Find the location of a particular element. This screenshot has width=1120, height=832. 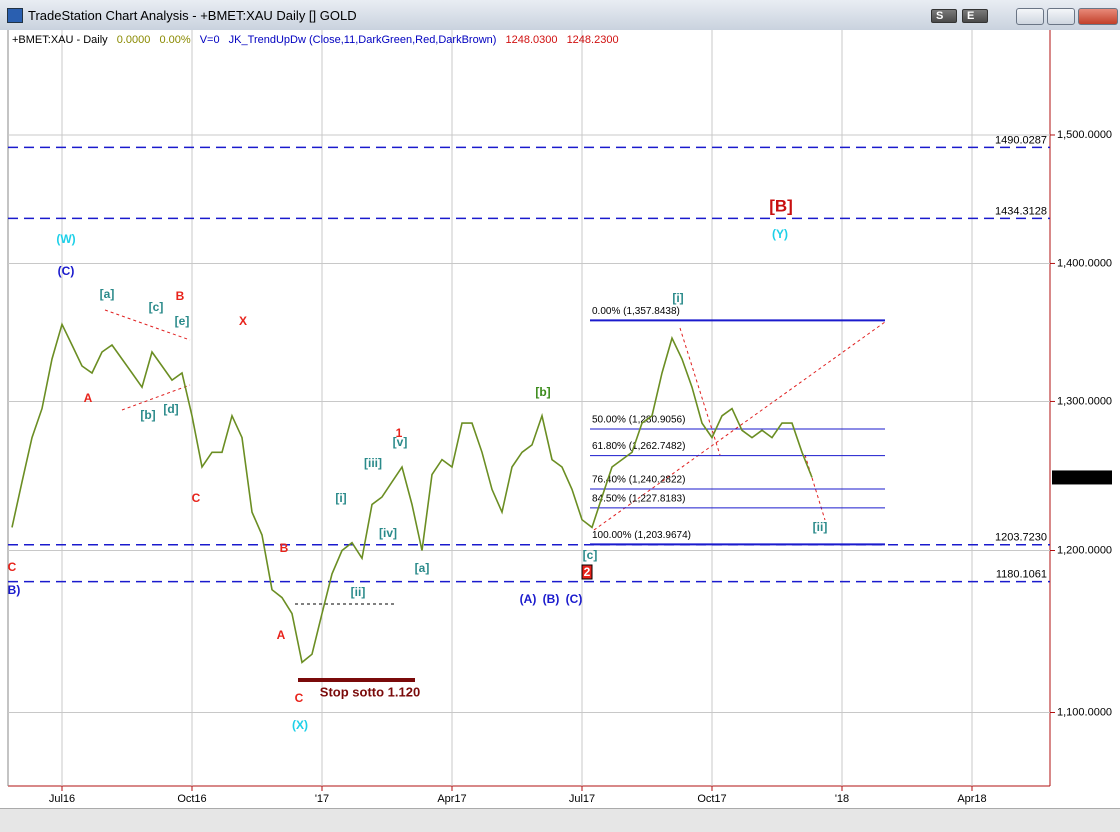

scrollbar is located at coordinates (560, 820).